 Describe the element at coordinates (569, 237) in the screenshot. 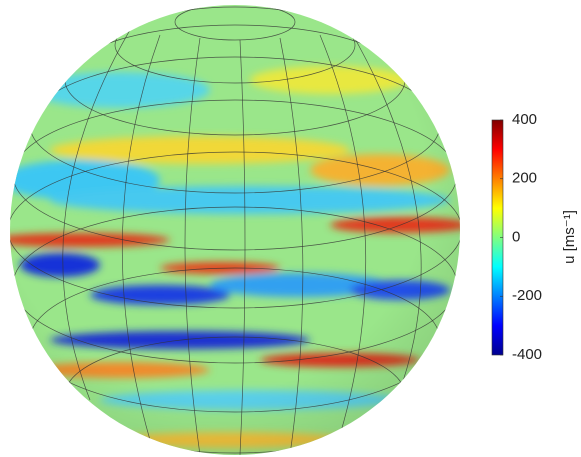

I see `colorbar-label: u [ms⁻¹]` at that location.